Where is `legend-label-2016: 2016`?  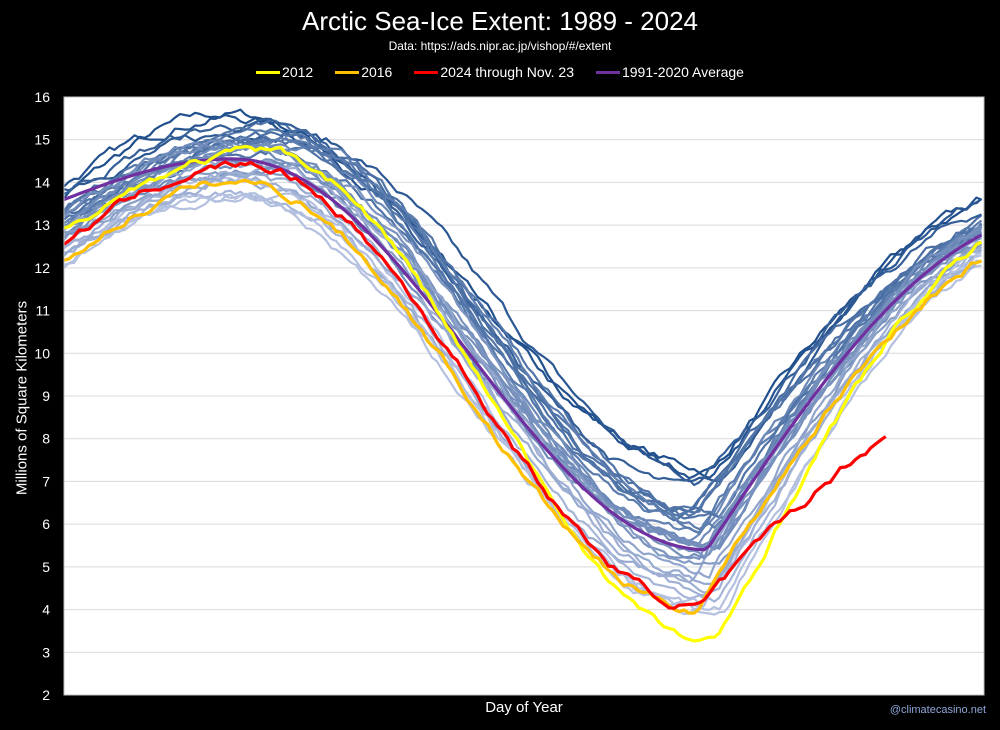 legend-label-2016: 2016 is located at coordinates (377, 72).